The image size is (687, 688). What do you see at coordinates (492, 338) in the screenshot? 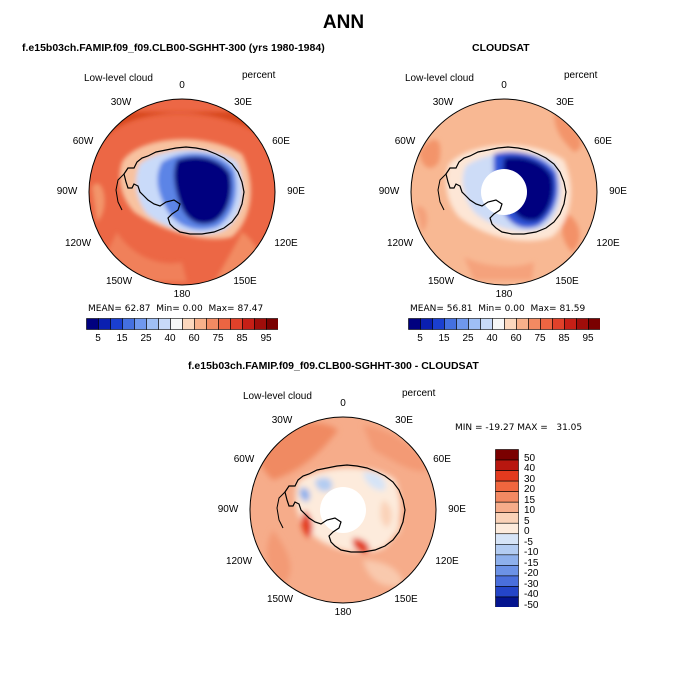
I see `obs-cbar-tick: 40` at bounding box center [492, 338].